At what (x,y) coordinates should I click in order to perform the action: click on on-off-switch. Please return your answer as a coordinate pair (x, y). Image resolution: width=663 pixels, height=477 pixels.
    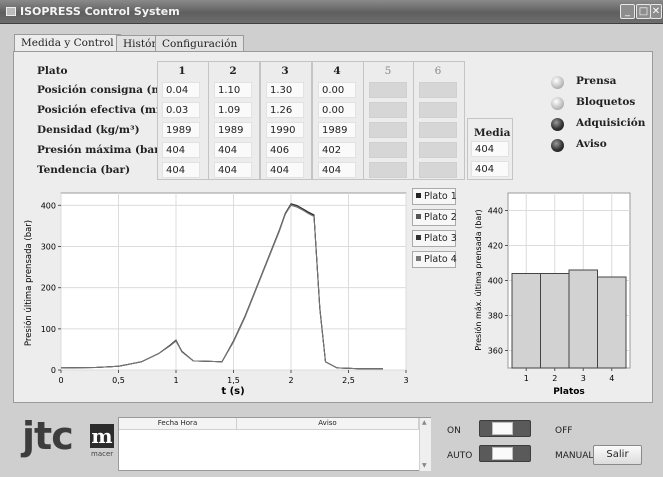
    Looking at the image, I should click on (505, 428).